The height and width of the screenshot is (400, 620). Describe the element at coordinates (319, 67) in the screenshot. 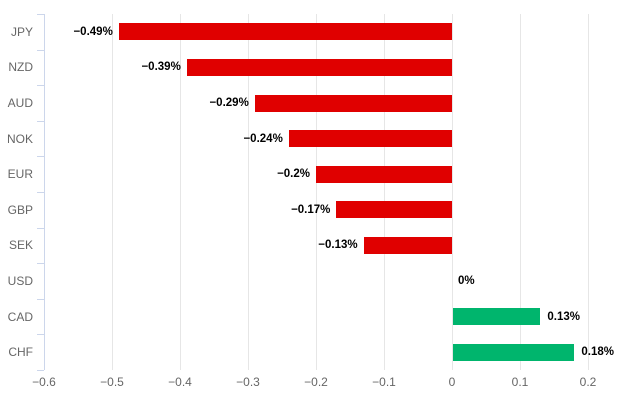

I see `bar-nzd` at that location.